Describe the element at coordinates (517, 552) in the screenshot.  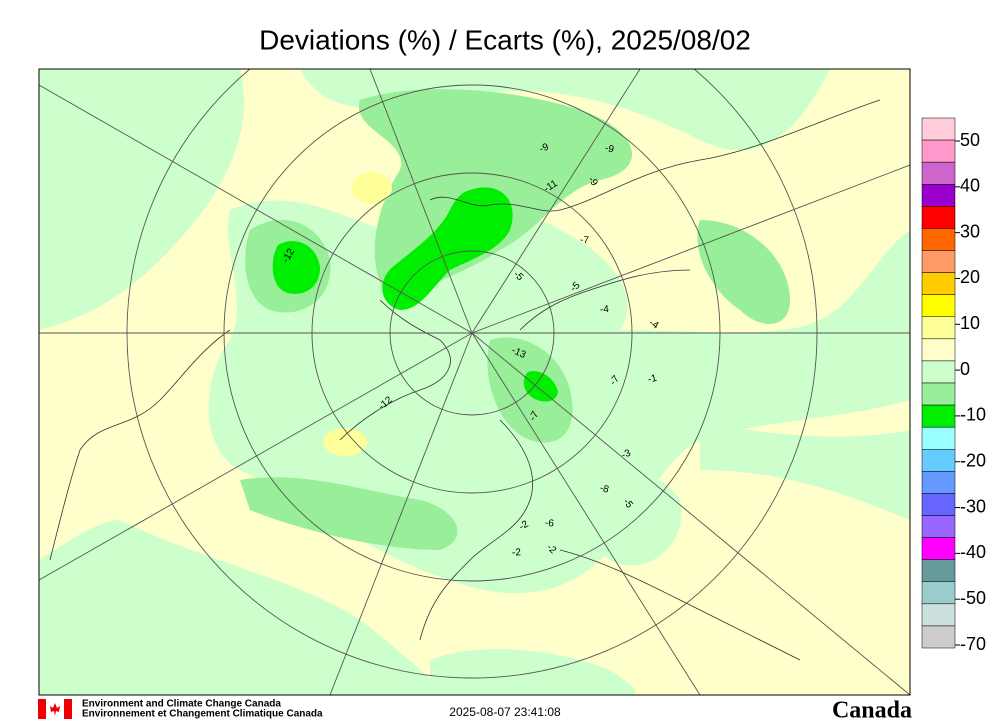
I see `station-label: -2` at that location.